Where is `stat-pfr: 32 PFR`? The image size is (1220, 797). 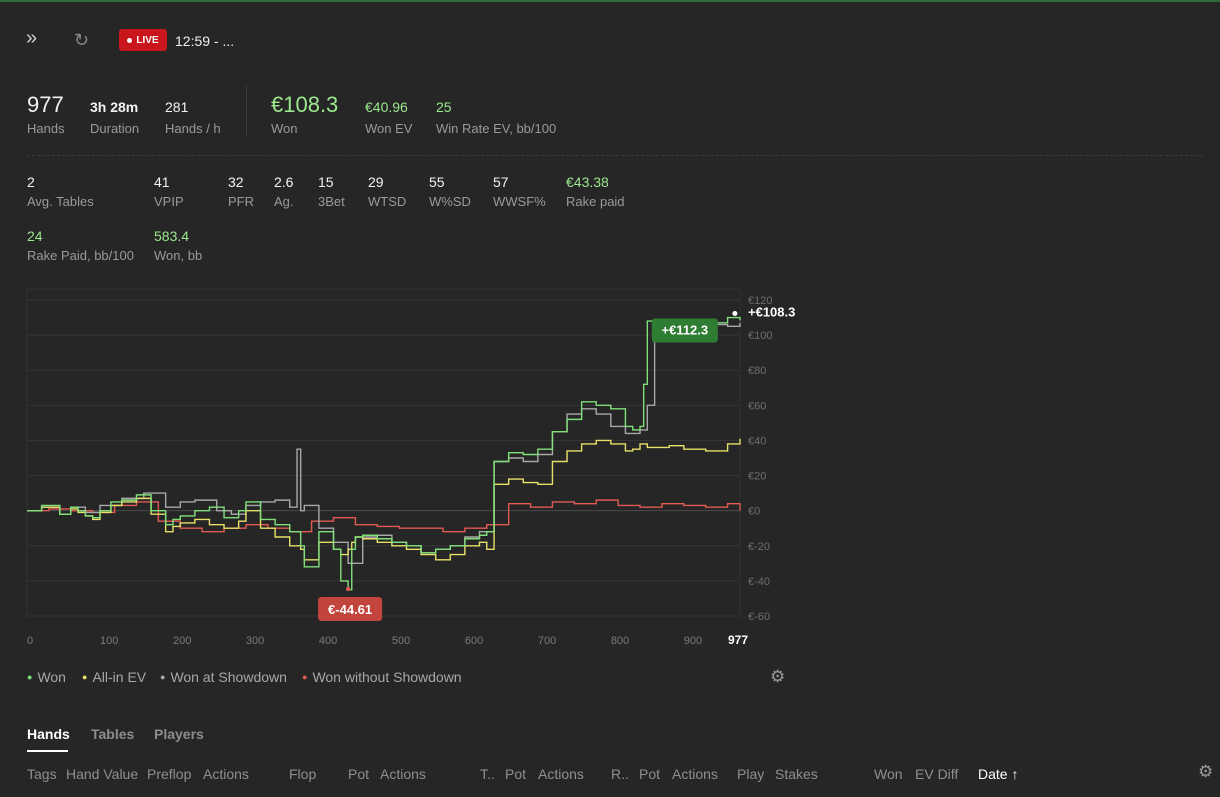 stat-pfr: 32 PFR is located at coordinates (241, 191).